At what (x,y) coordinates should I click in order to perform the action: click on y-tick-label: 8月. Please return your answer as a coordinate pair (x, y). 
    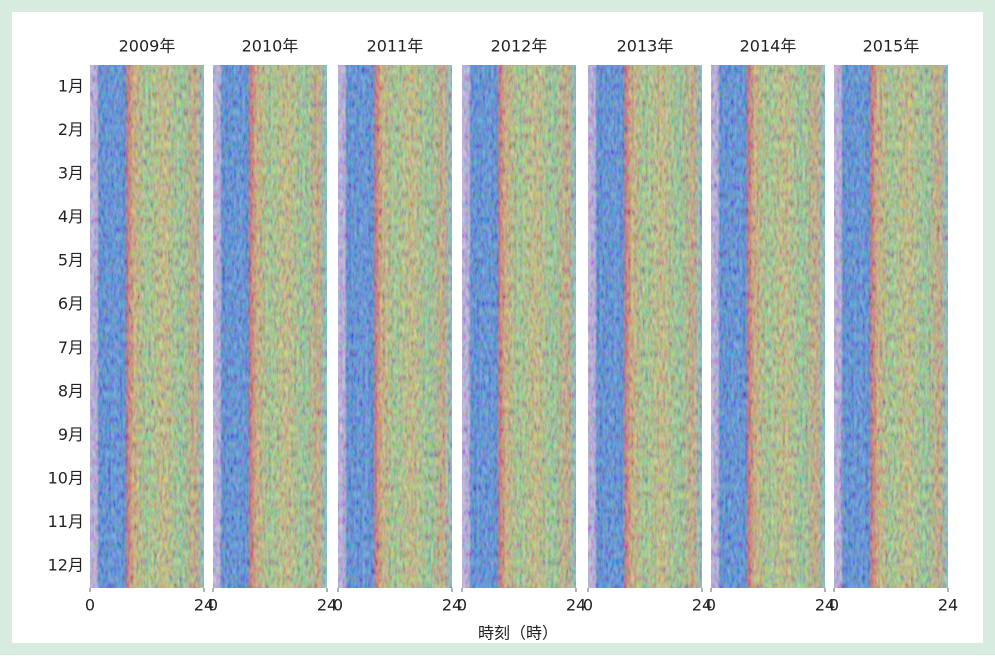
    Looking at the image, I should click on (71, 390).